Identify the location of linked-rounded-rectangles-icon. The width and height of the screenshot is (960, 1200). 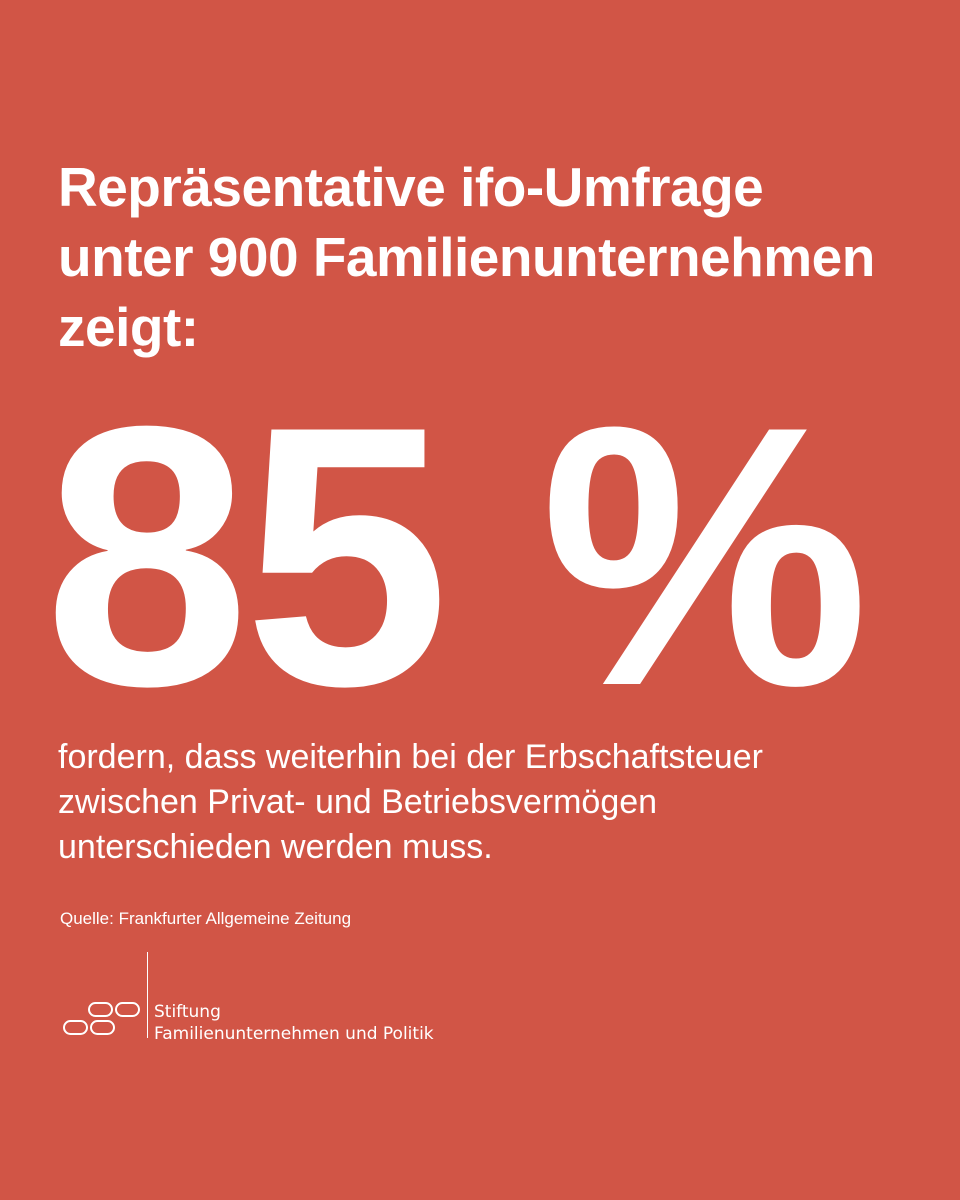
(101, 1018).